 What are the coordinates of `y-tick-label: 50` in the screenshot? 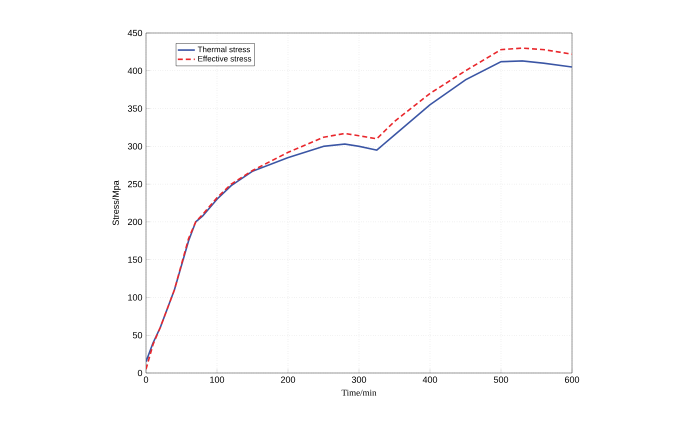 It's located at (137, 335).